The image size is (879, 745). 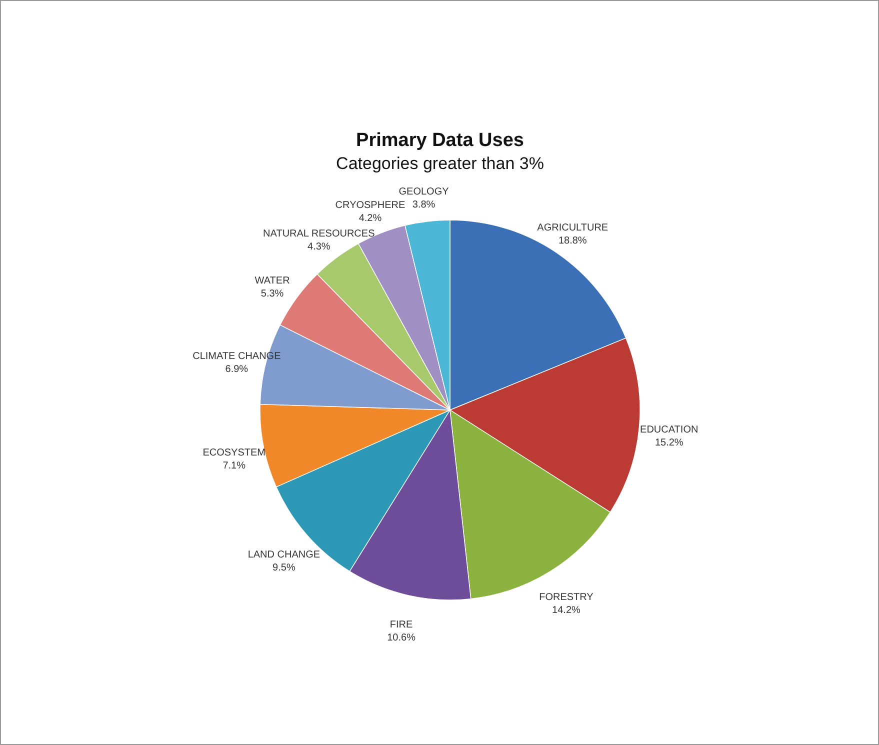 What do you see at coordinates (566, 610) in the screenshot?
I see `data-label: 14.2%` at bounding box center [566, 610].